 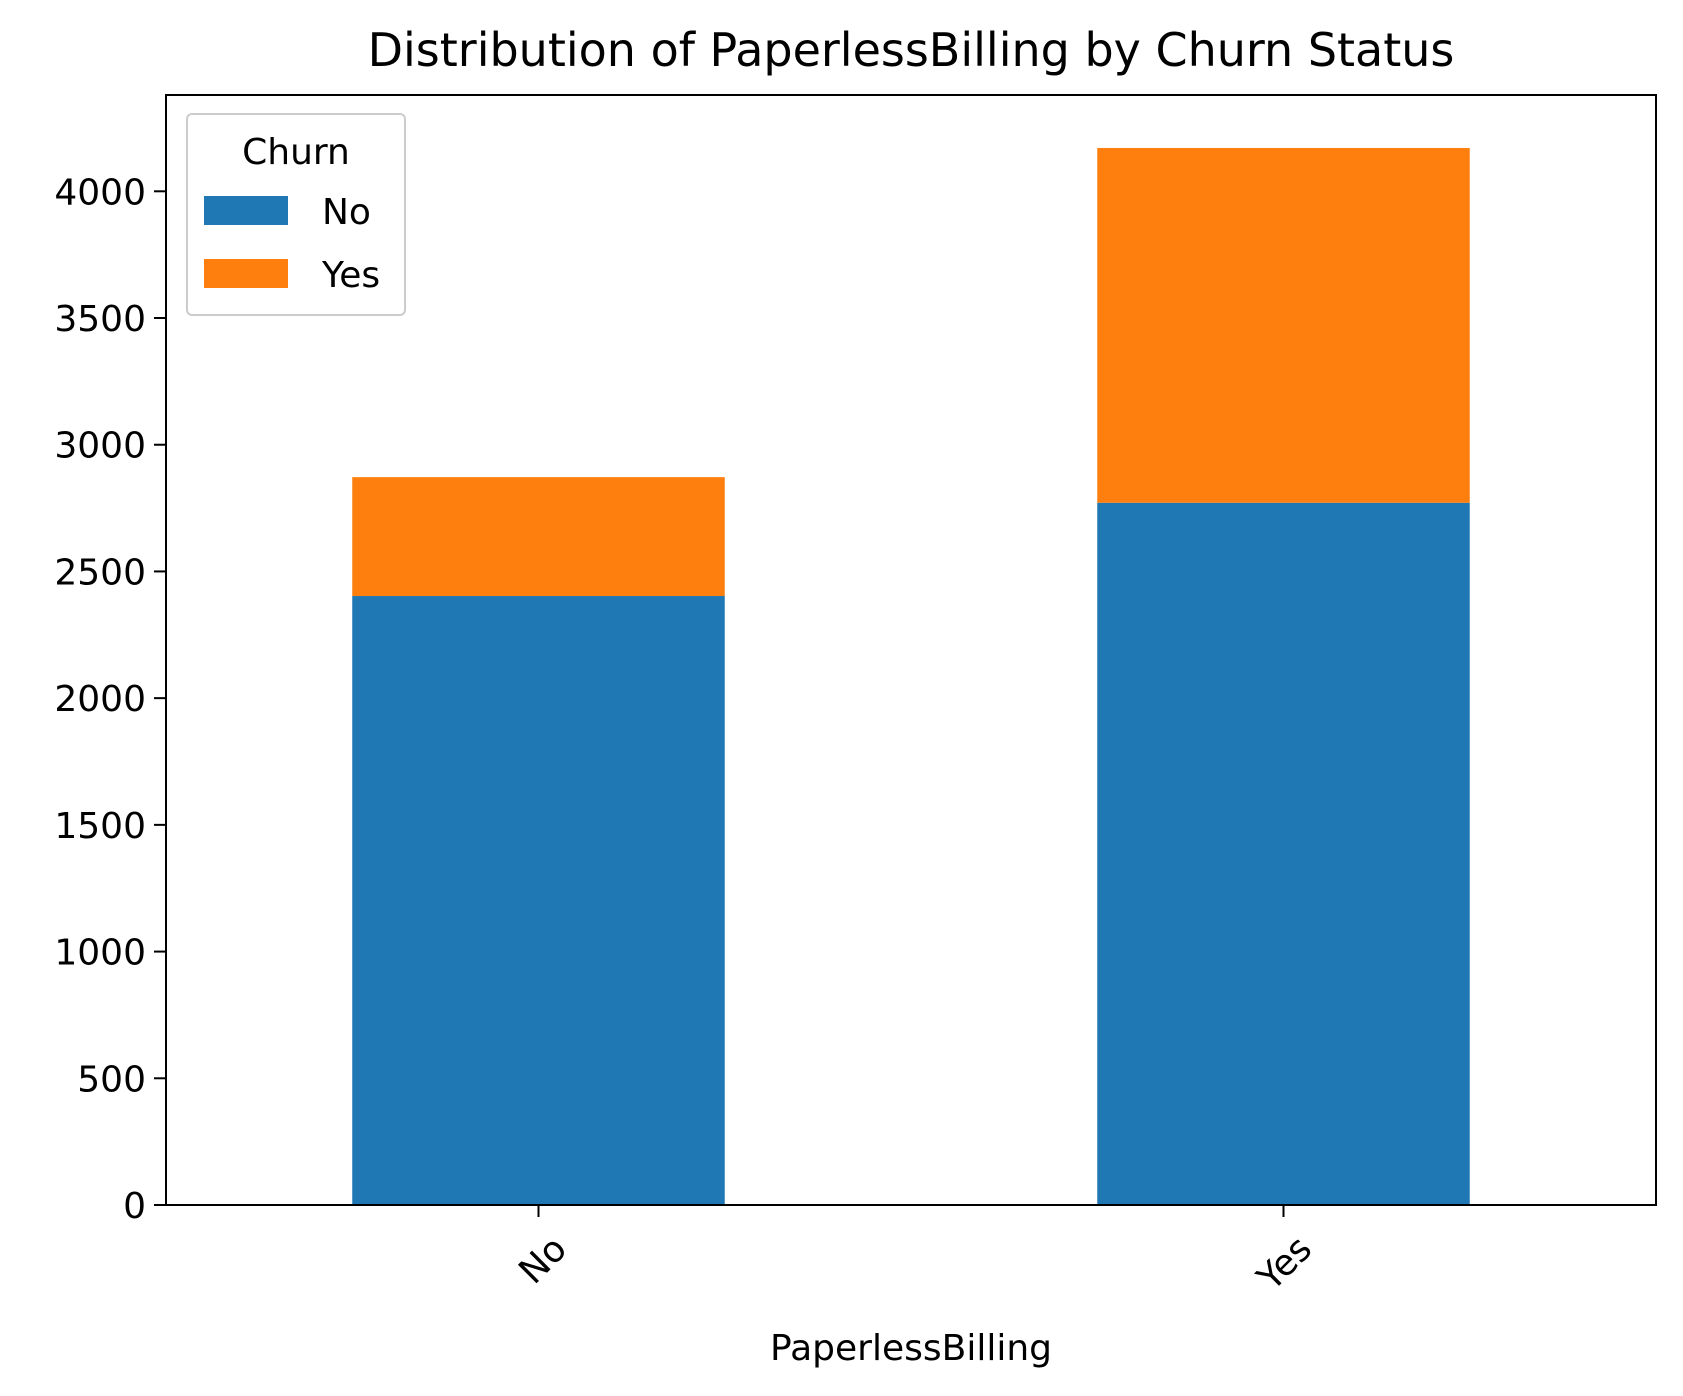 I want to click on bar-no-churn-yes, so click(x=538, y=537).